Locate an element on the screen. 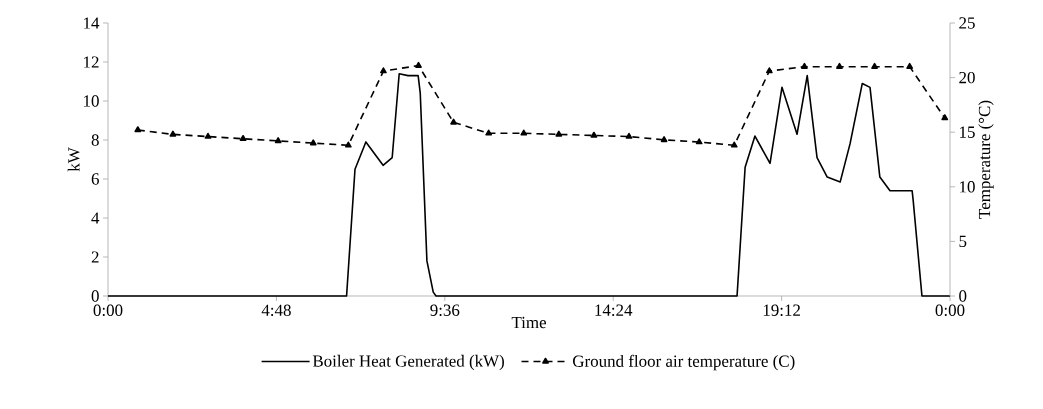 Image resolution: width=1043 pixels, height=409 pixels. y2-axis-title: Temperature (°C) is located at coordinates (986, 159).